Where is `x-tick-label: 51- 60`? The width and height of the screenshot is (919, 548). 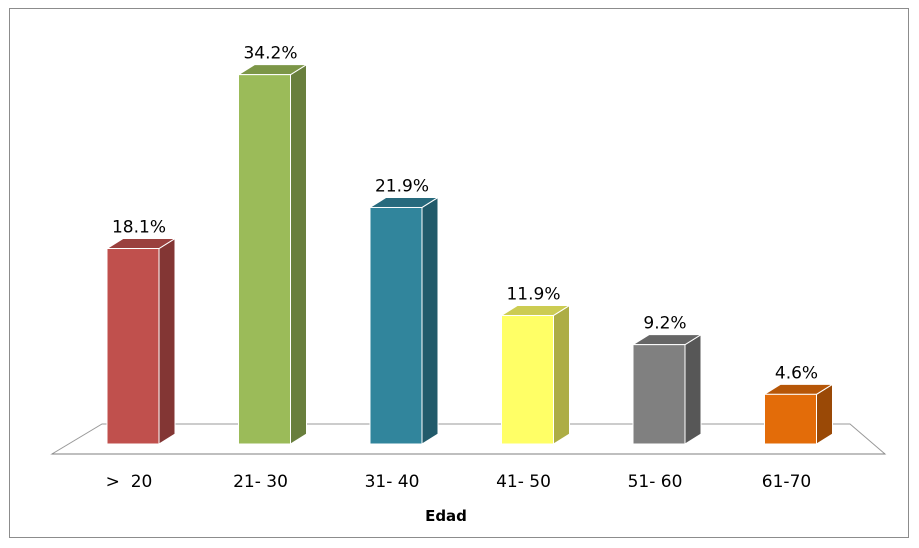
x-tick-label: 51- 60 is located at coordinates (655, 482).